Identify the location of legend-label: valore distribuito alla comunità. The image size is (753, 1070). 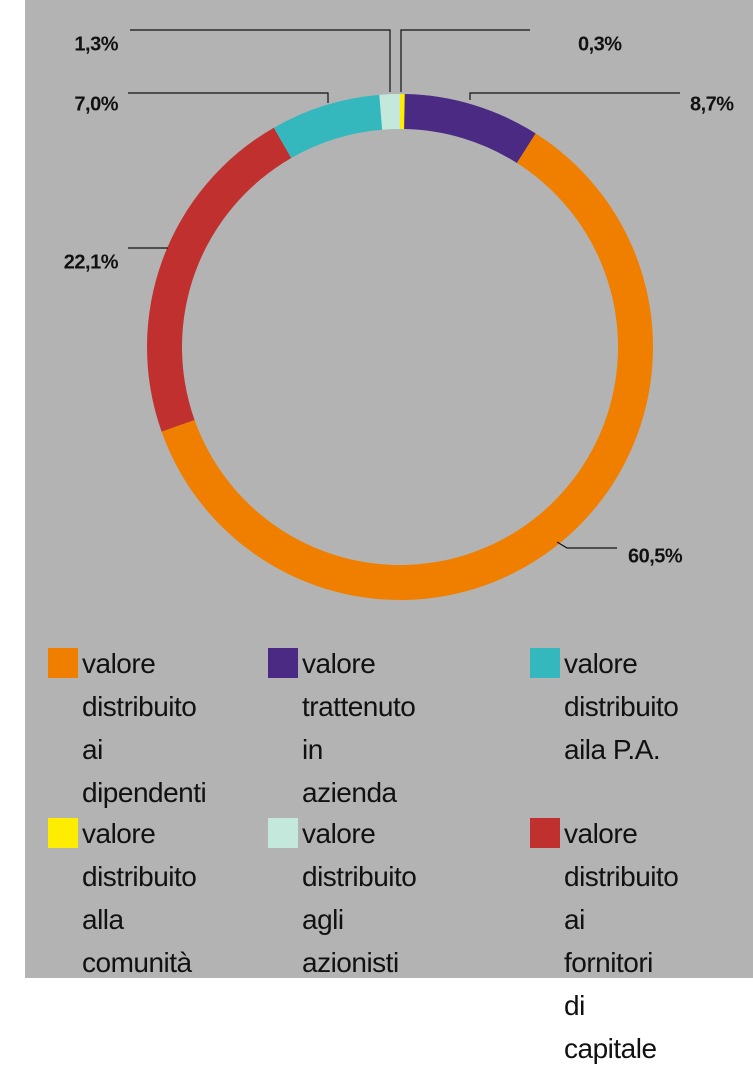
(139, 898).